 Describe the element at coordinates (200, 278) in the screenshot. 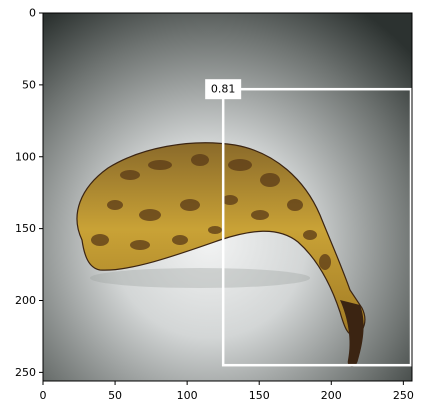

I see `banana-shadow` at that location.